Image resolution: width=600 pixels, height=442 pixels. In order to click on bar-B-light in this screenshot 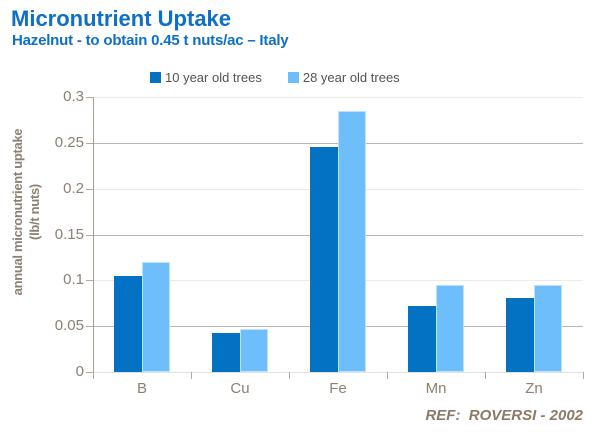, I will do `click(156, 317)`.